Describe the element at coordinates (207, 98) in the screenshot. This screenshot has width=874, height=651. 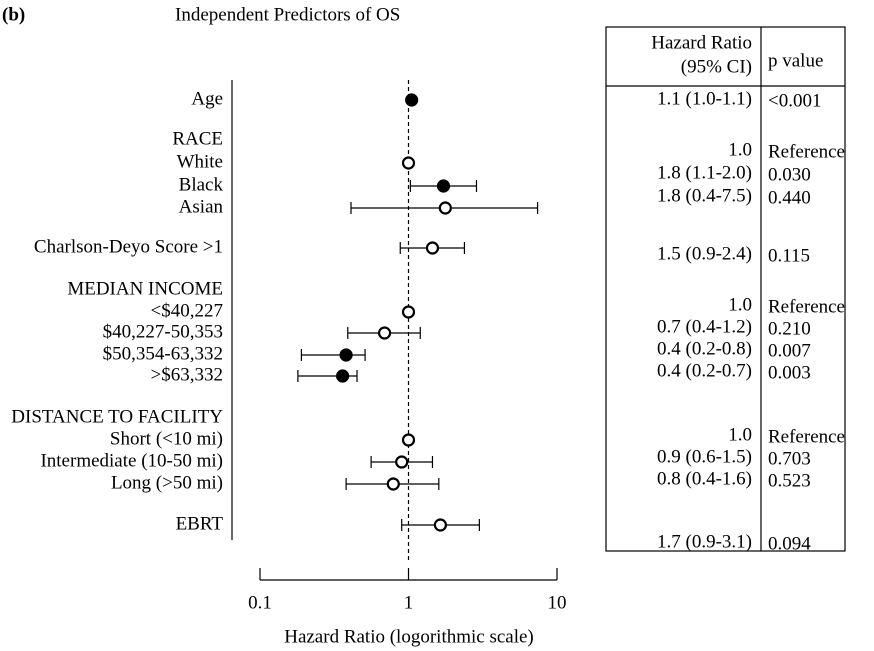
I see `row-label: Age` at that location.